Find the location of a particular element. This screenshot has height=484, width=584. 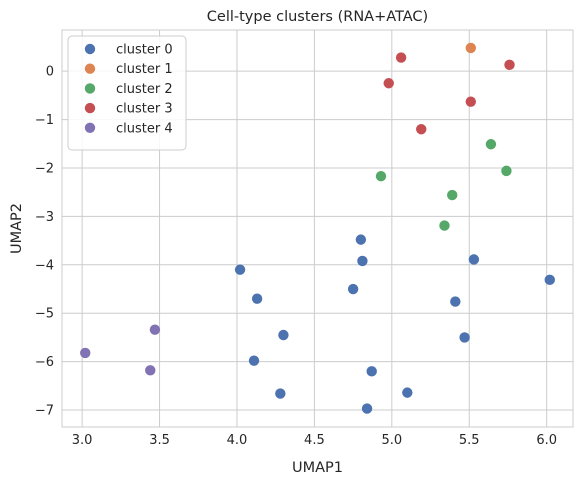

legend-label-cluster-1: cluster 1 is located at coordinates (144, 69).